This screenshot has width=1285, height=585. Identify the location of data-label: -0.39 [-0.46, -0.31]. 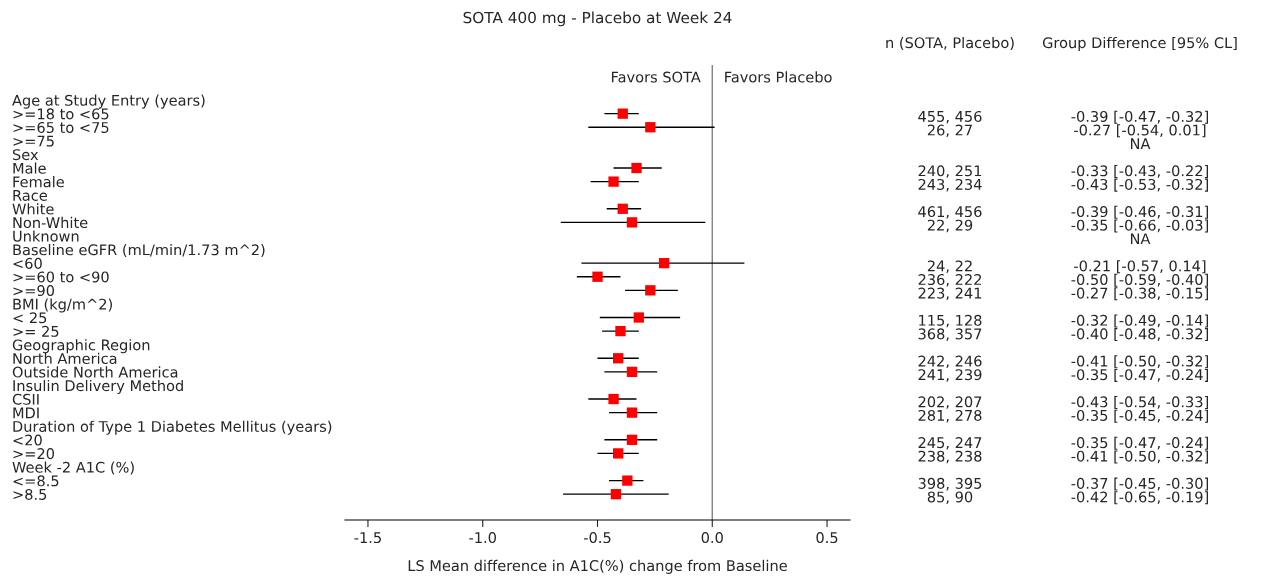
(1139, 212).